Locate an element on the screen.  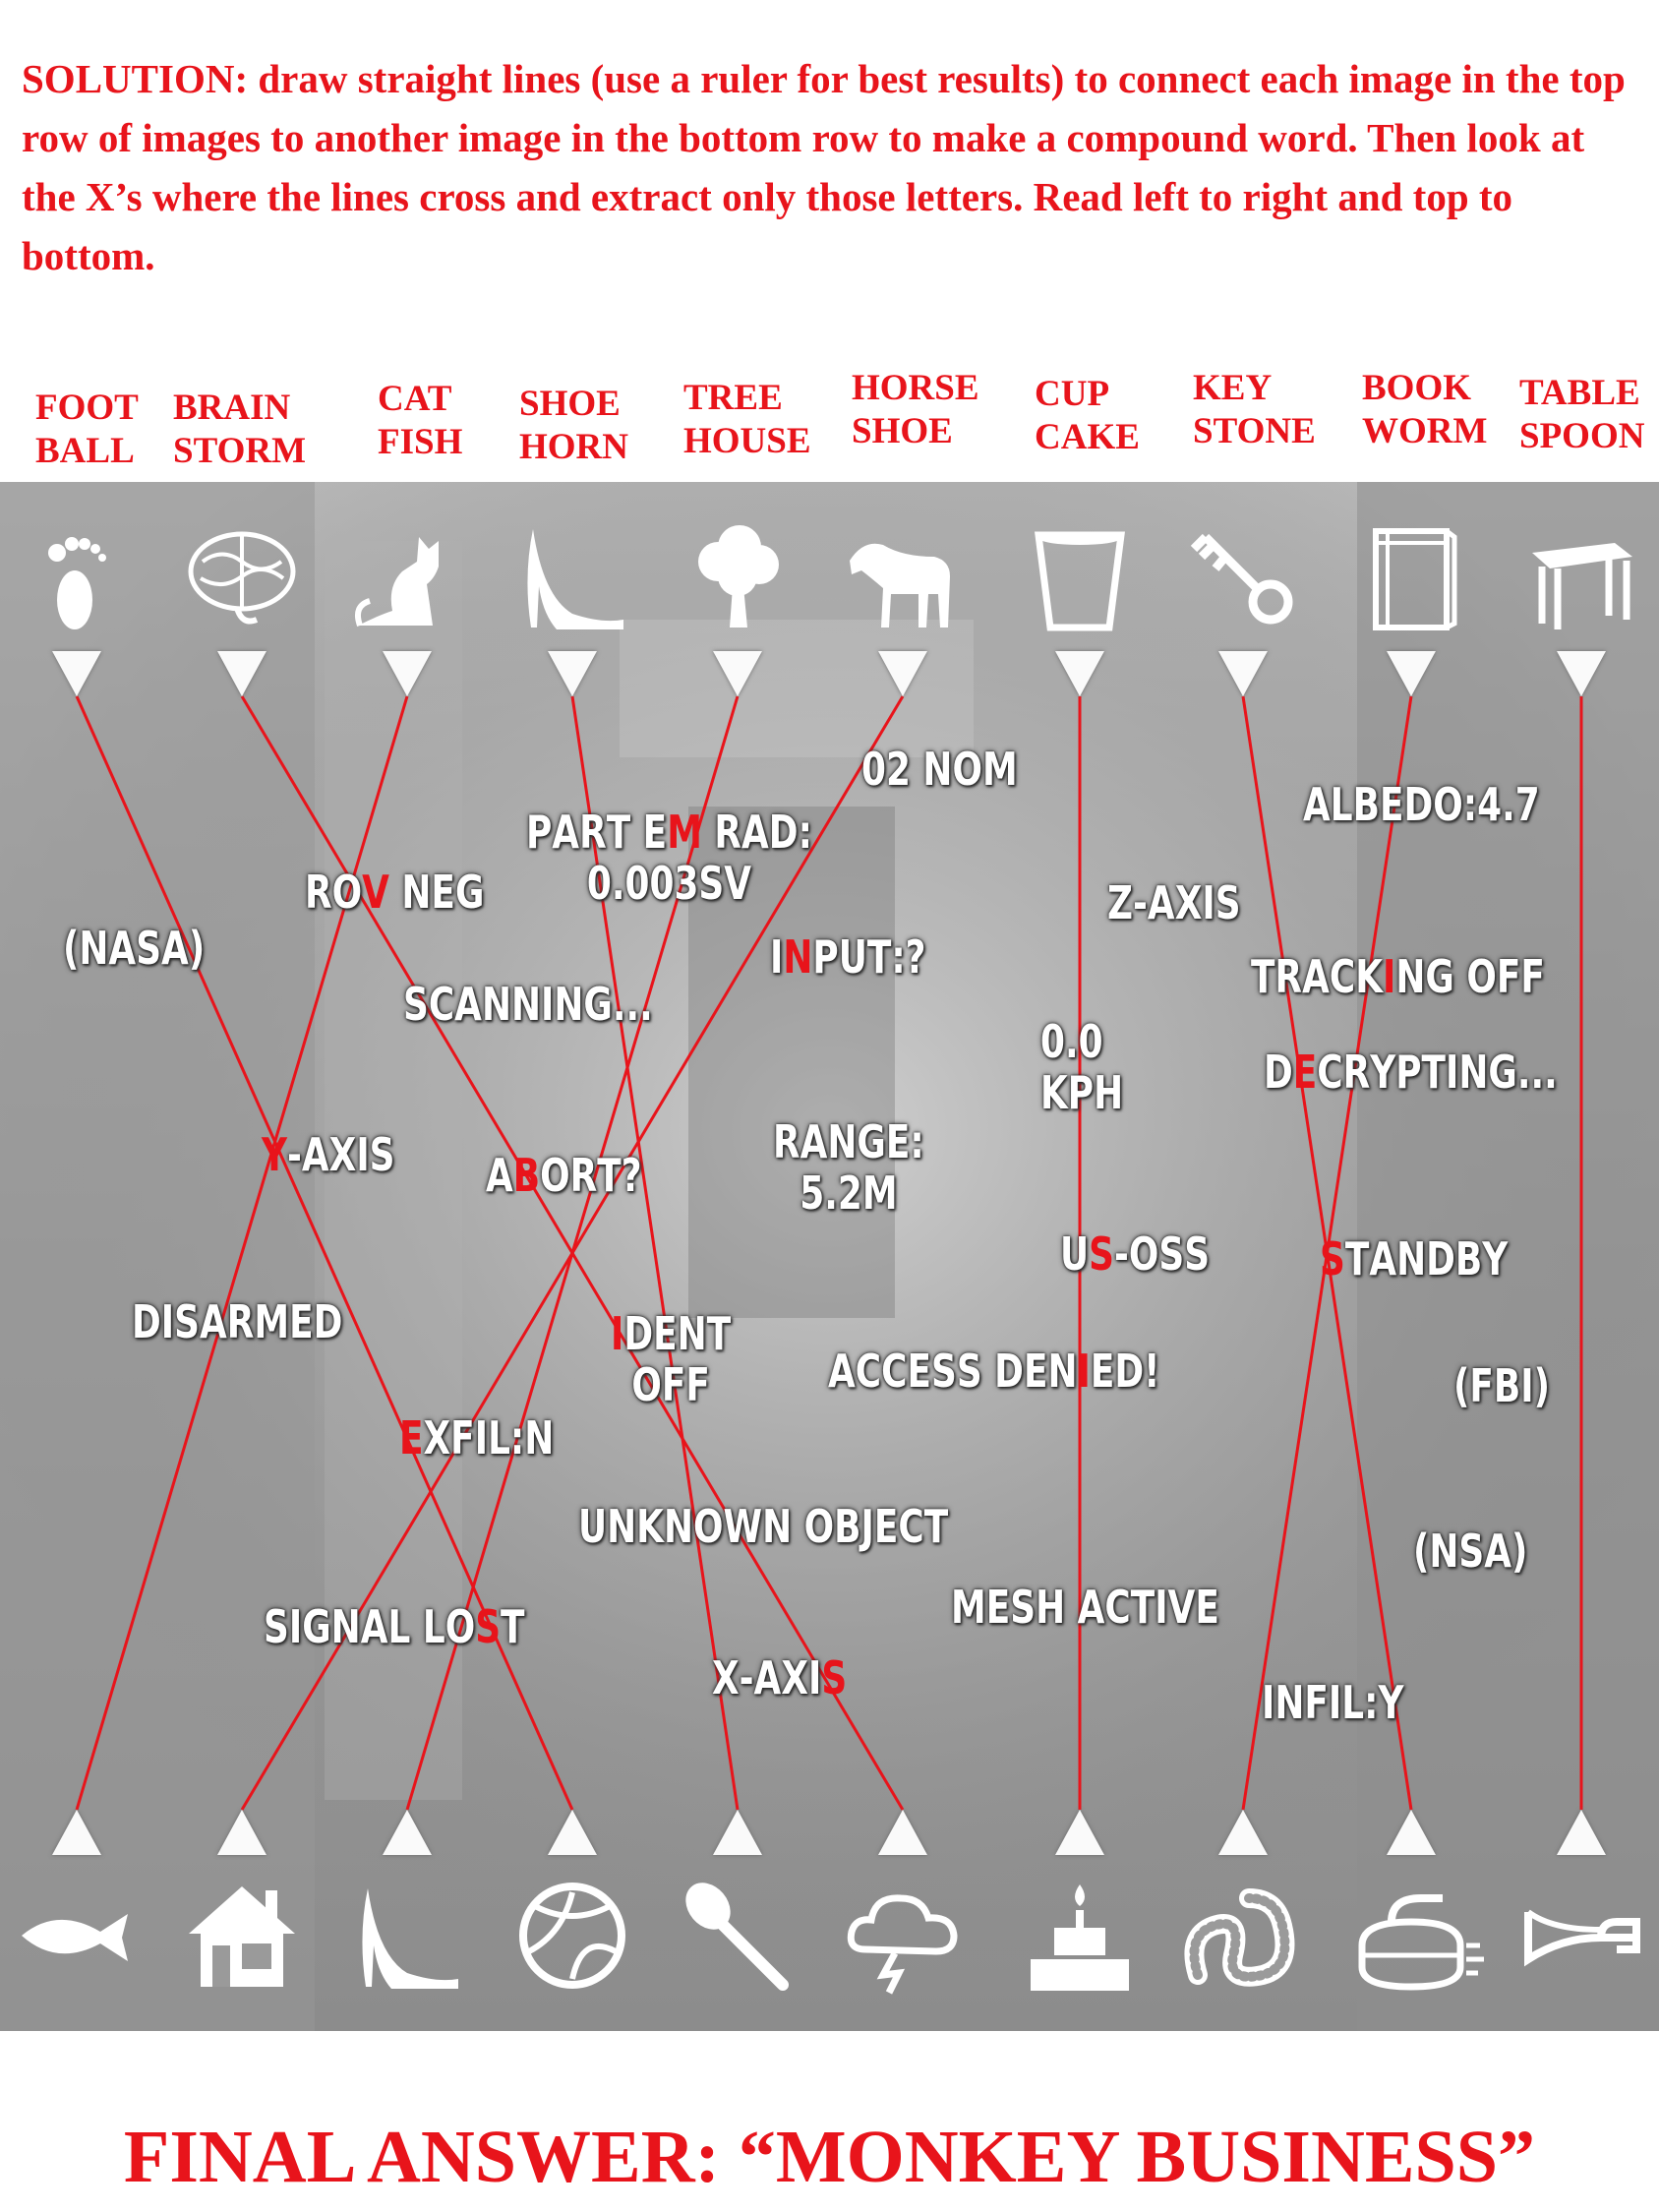
overlay-label-range-5-2m: RANGE: 5.2M is located at coordinates (848, 1167).